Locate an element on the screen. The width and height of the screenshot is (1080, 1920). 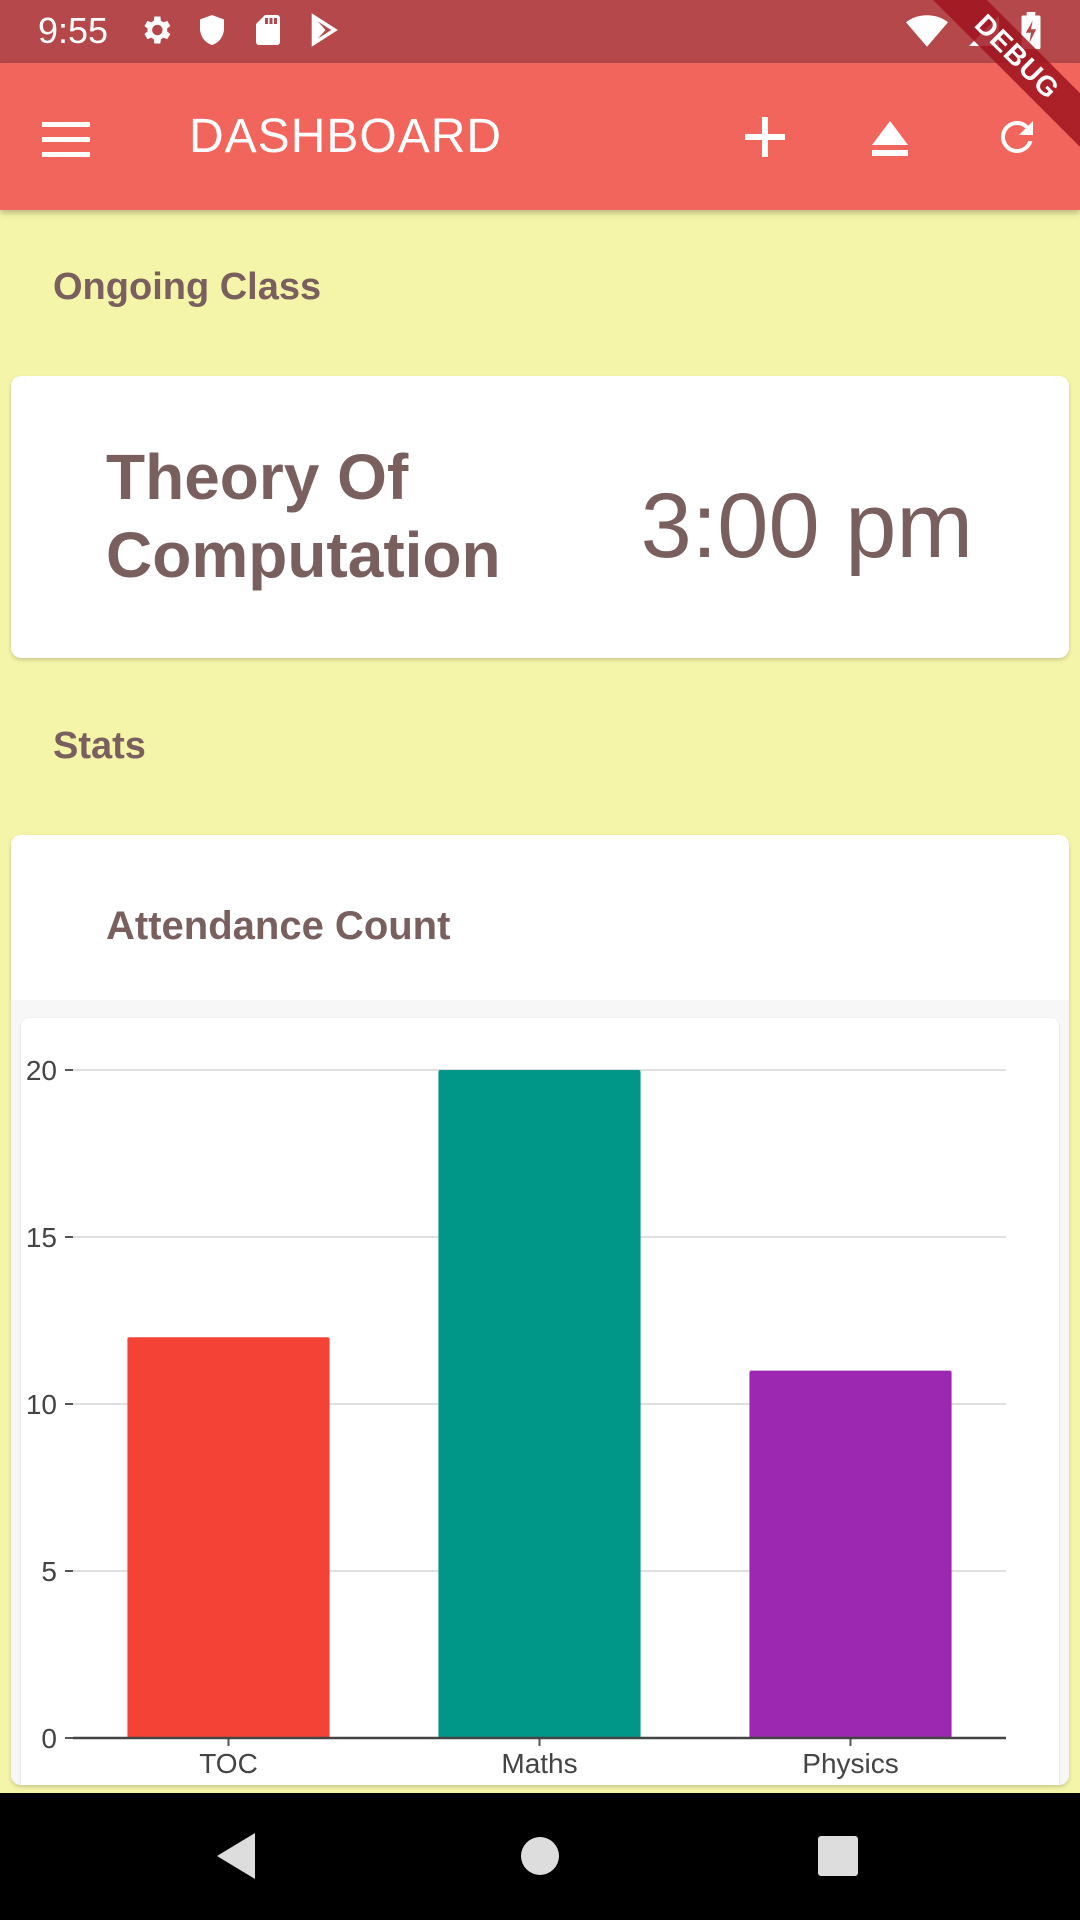
bar-maths is located at coordinates (539, 1404).